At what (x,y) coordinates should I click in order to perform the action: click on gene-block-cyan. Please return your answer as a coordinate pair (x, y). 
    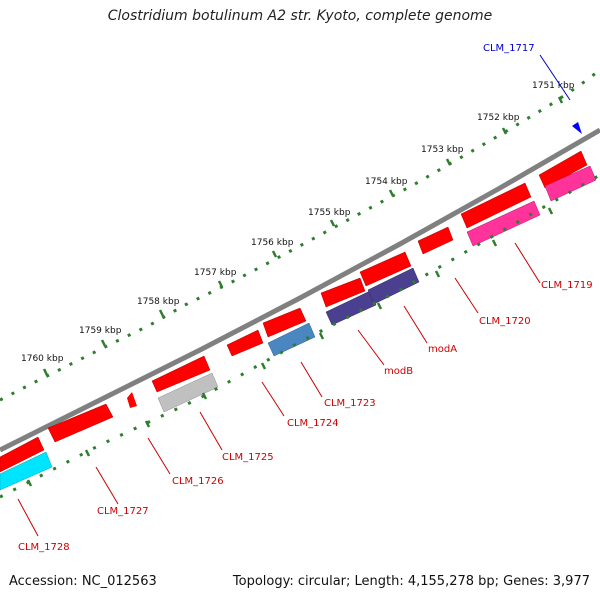
    Looking at the image, I should click on (26, 471).